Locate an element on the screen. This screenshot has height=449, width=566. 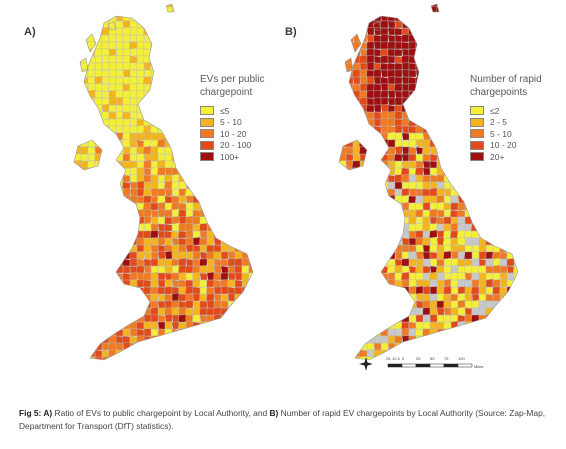
scale-unit-label: Miles is located at coordinates (479, 366).